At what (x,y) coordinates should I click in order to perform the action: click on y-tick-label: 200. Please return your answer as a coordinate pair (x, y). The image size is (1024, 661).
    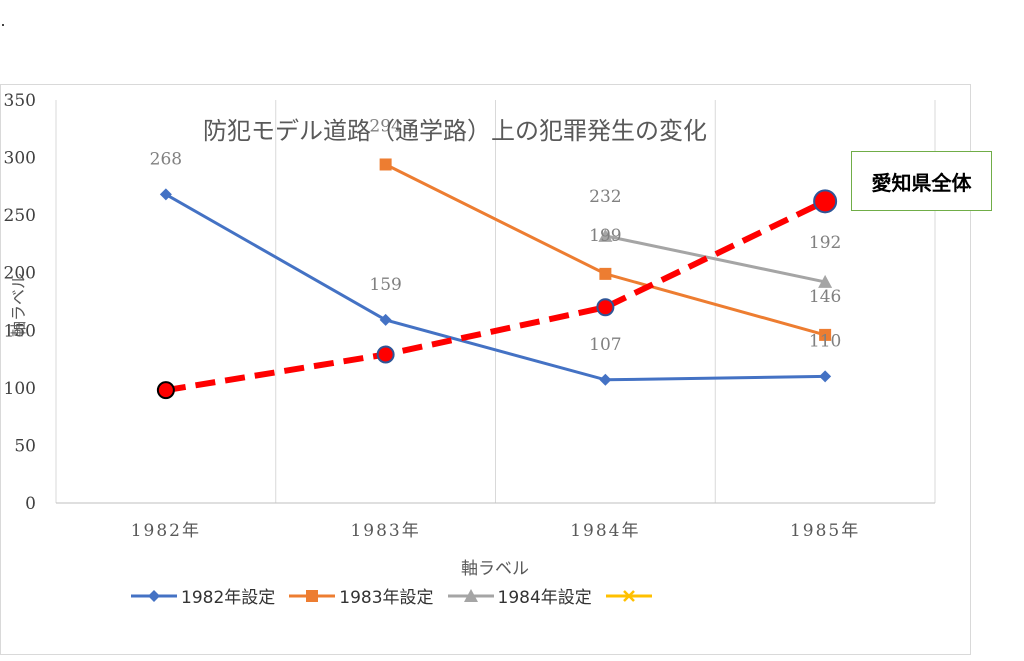
    Looking at the image, I should click on (20, 274).